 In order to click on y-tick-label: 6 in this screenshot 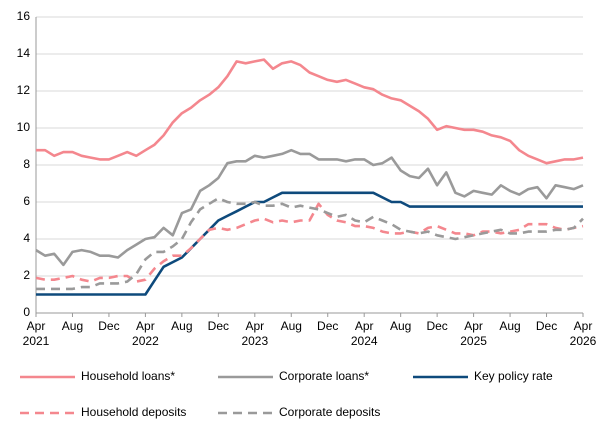, I will do `click(26, 201)`.